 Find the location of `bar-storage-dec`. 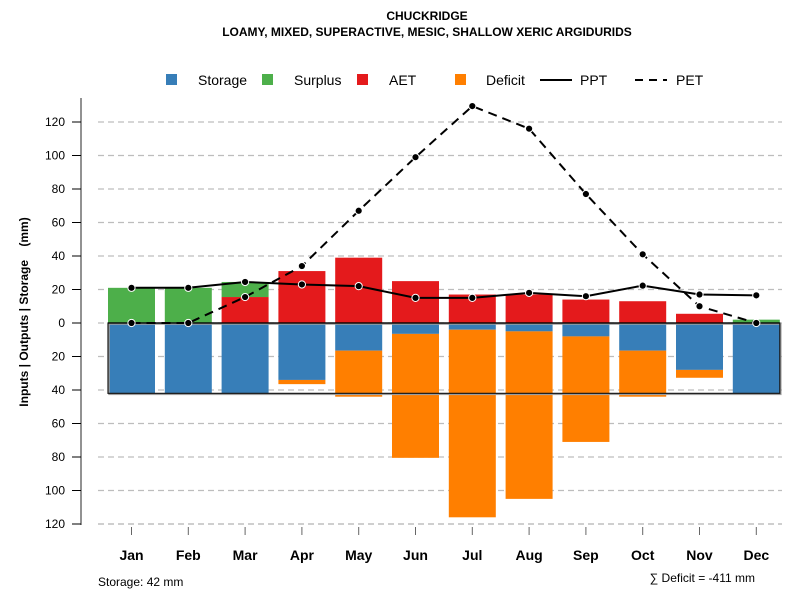

bar-storage-dec is located at coordinates (756, 358).